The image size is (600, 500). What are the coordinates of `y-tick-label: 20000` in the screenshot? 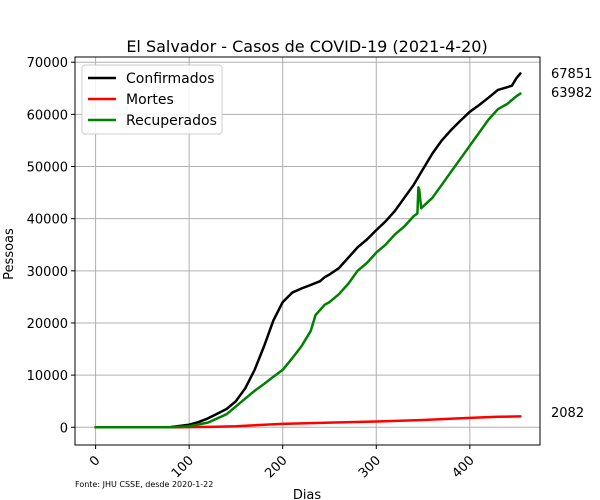 It's located at (47, 324).